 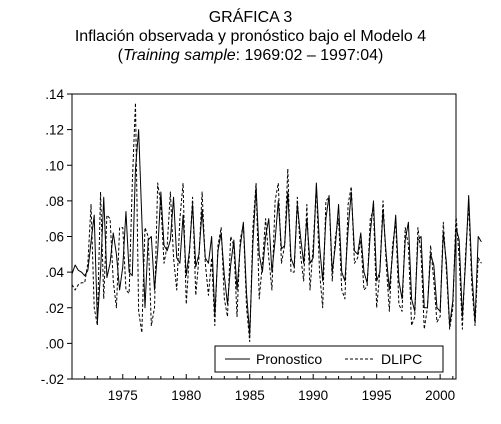 What do you see at coordinates (313, 395) in the screenshot?
I see `x-tick-label: 1990` at bounding box center [313, 395].